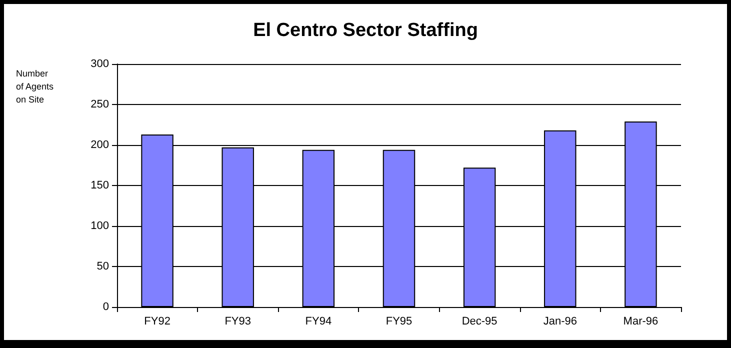  Describe the element at coordinates (99, 104) in the screenshot. I see `y-tick-label: 250` at that location.